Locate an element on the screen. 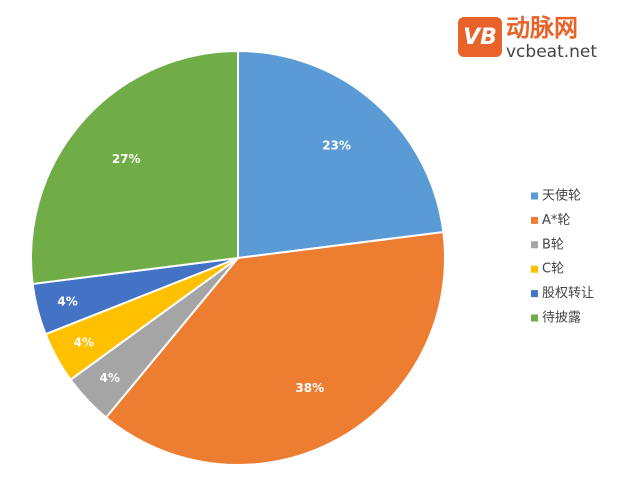 The height and width of the screenshot is (485, 640). data-label: 38% is located at coordinates (309, 388).